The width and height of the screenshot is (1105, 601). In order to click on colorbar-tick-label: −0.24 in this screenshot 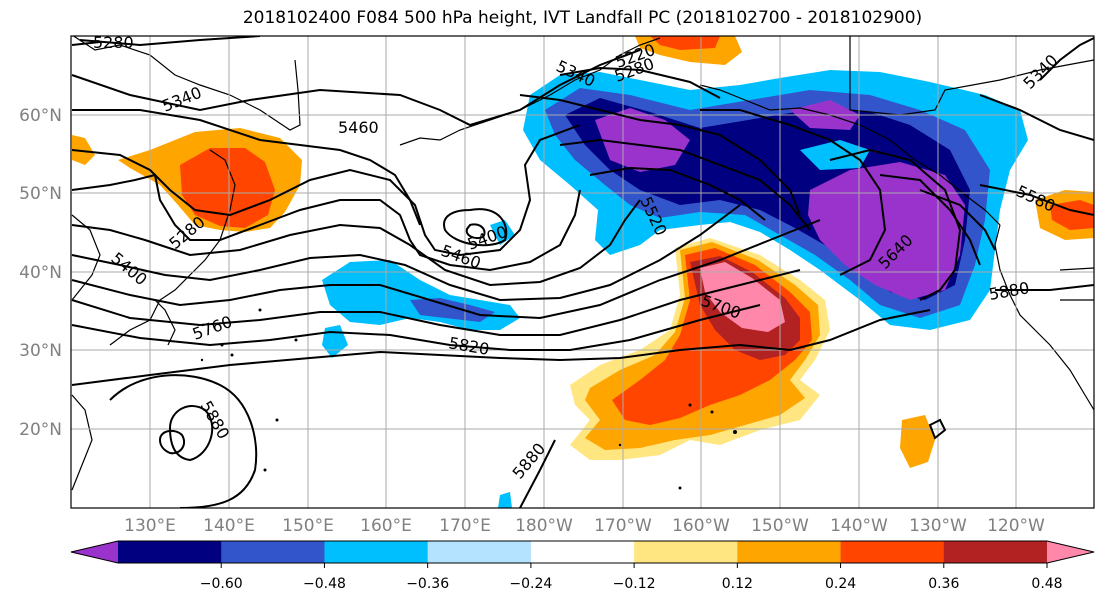, I will do `click(530, 584)`.